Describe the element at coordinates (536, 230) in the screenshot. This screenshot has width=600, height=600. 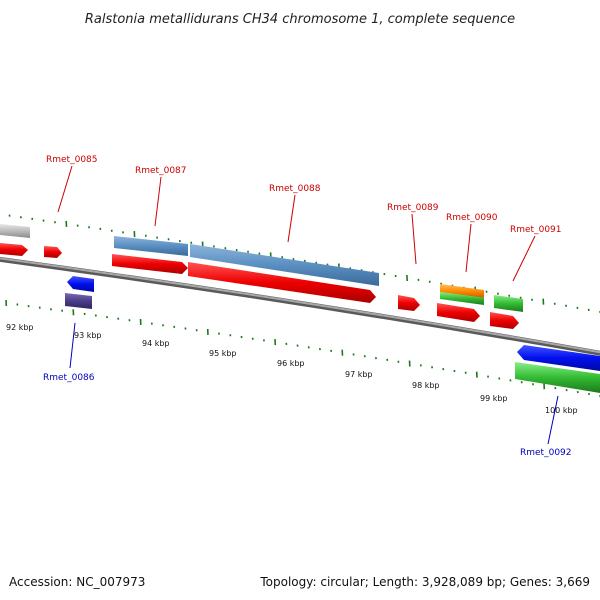
I see `gene-label-0091: Rmet_0091` at that location.